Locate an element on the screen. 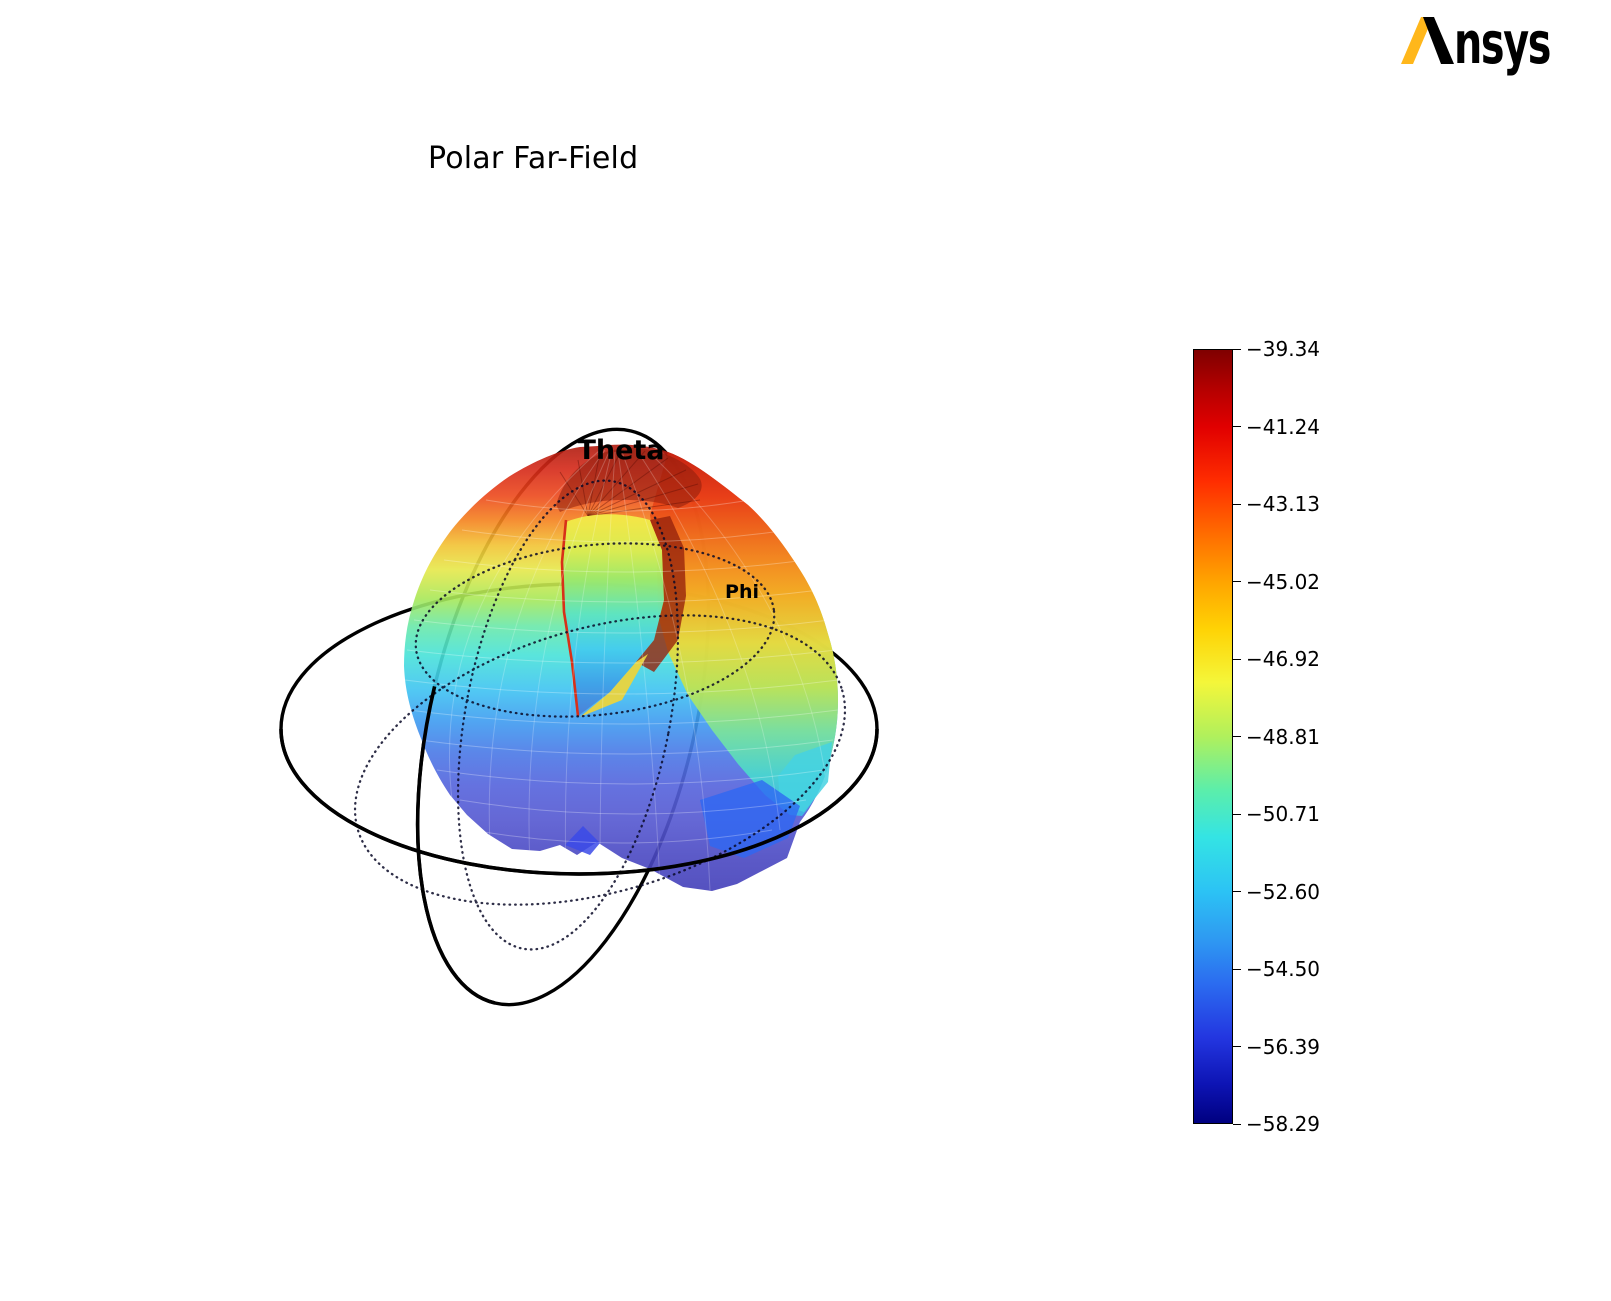 This screenshot has height=1301, width=1611. colorbar-tick: −48.81 is located at coordinates (1276, 737).